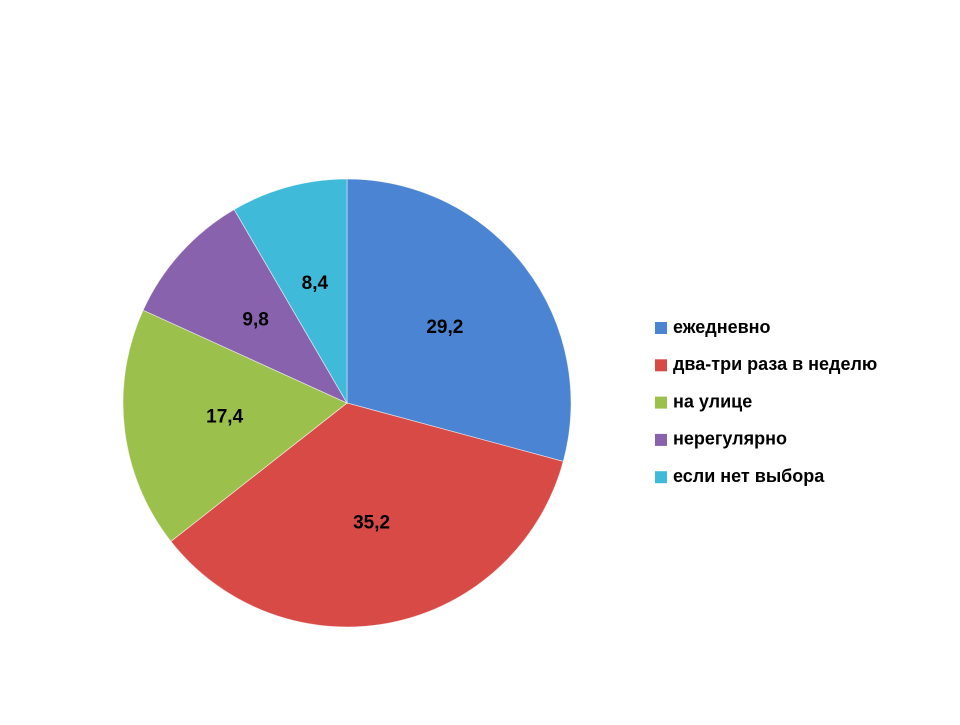 Image resolution: width=960 pixels, height=725 pixels. I want to click on value-label: 8,4, so click(315, 283).